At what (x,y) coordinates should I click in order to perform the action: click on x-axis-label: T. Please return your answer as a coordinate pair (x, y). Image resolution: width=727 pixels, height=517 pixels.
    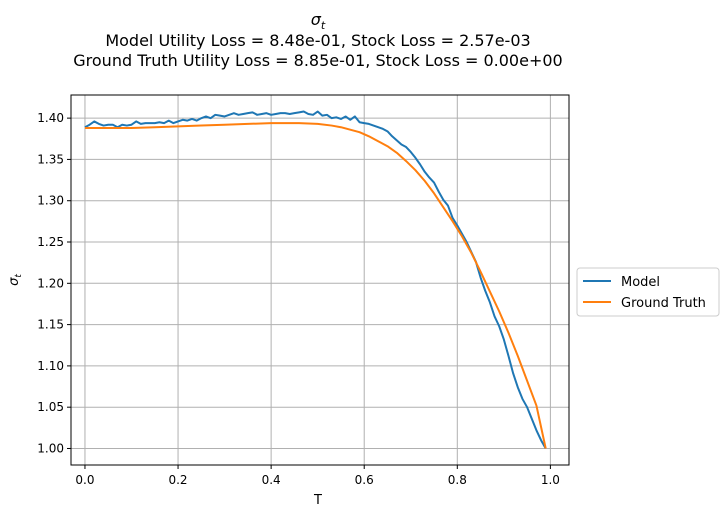
    Looking at the image, I should click on (317, 500).